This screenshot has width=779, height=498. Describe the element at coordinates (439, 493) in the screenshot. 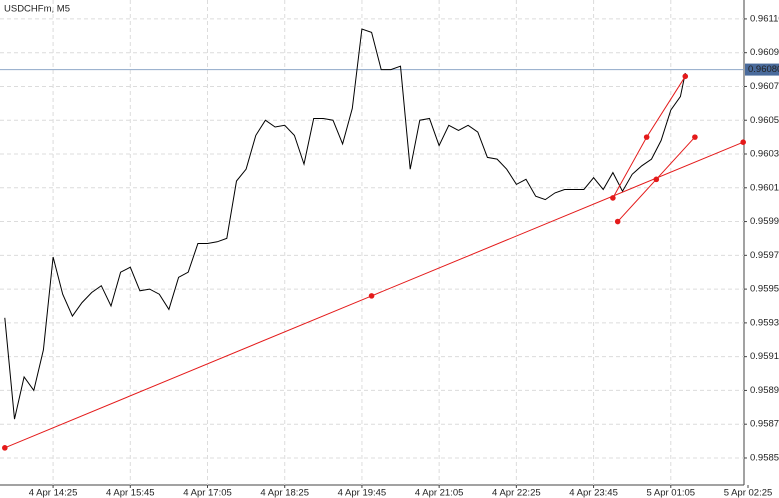

I see `x-tick-label: 4 Apr 21:05` at that location.